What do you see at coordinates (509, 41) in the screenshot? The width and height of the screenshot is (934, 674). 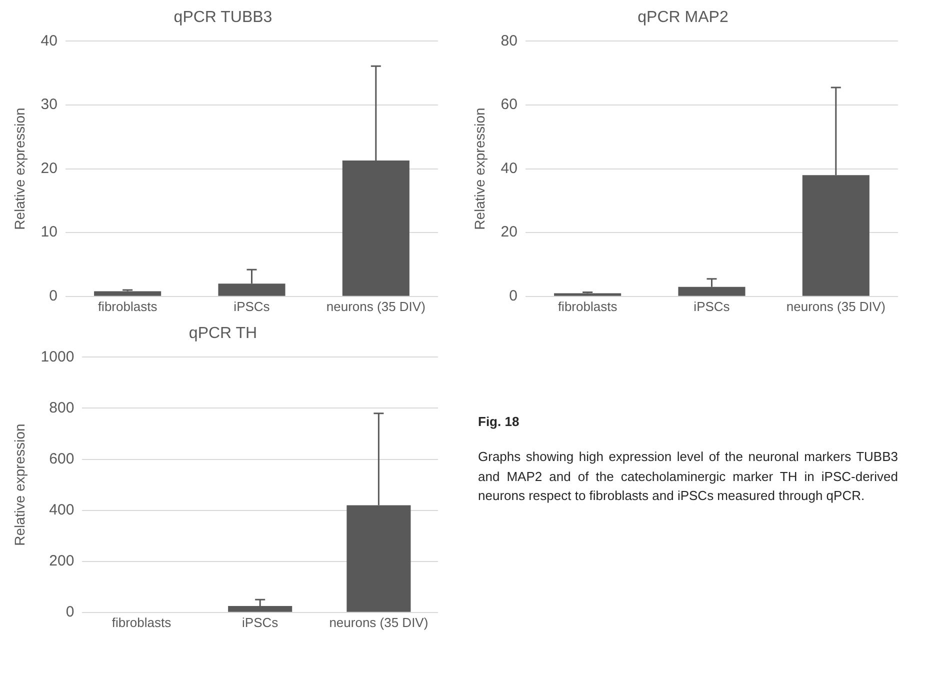 I see `y-tick-label: 80` at bounding box center [509, 41].